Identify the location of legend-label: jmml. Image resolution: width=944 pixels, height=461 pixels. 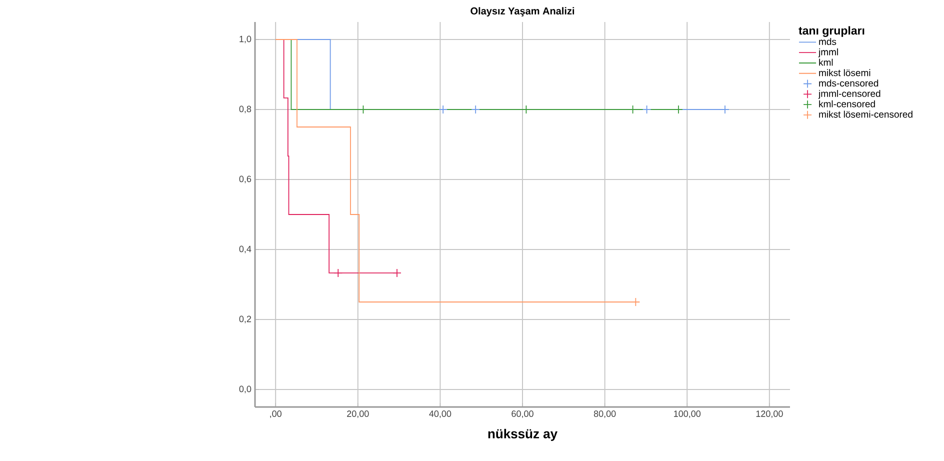
(828, 53).